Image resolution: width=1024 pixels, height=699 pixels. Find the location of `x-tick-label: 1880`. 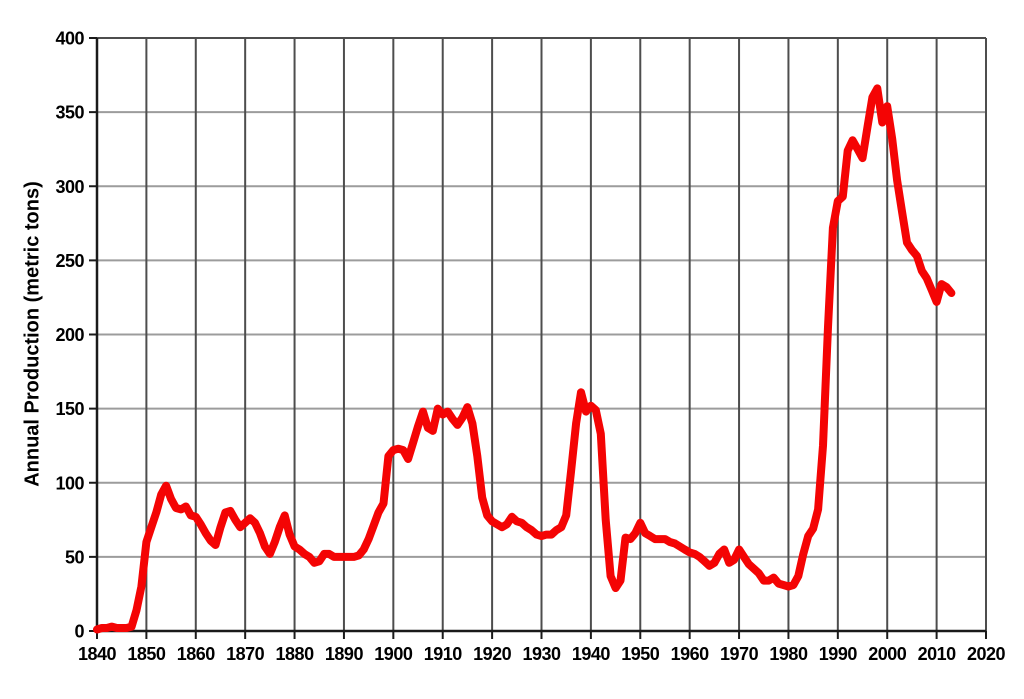

x-tick-label: 1880 is located at coordinates (295, 654).